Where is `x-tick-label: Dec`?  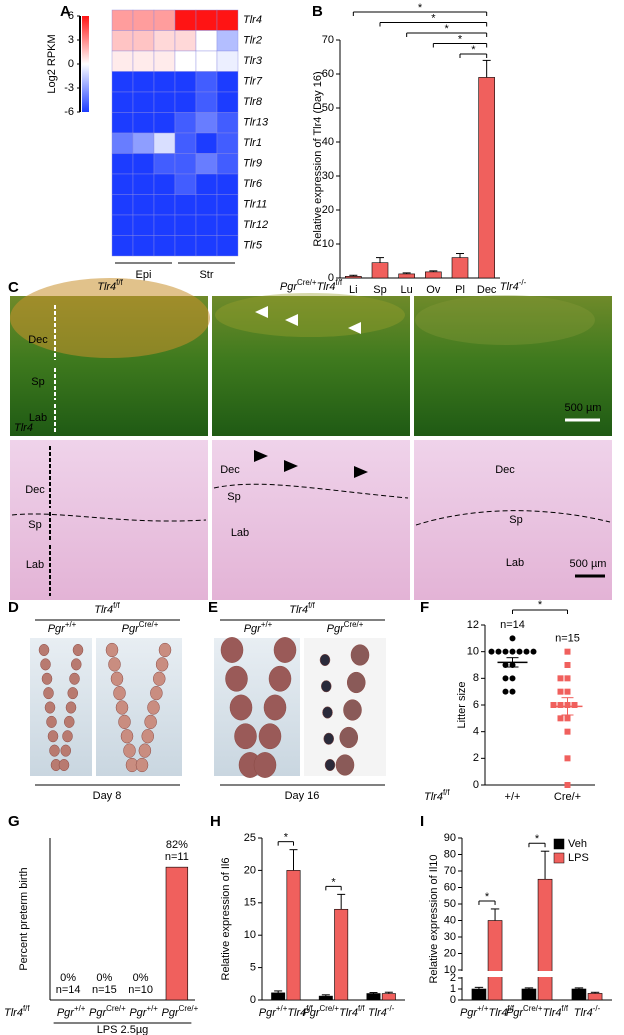
x-tick-label: Dec is located at coordinates (487, 290).